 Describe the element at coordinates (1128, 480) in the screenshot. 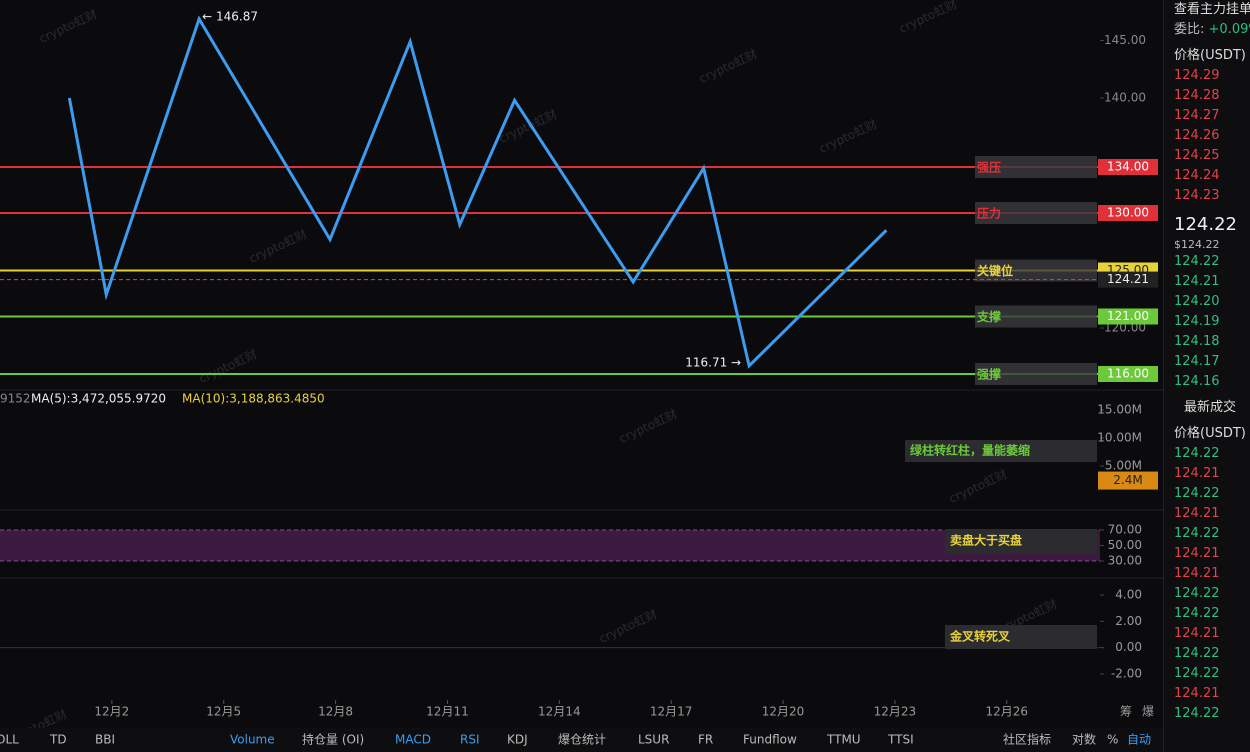

I see `current-volume-bg` at that location.